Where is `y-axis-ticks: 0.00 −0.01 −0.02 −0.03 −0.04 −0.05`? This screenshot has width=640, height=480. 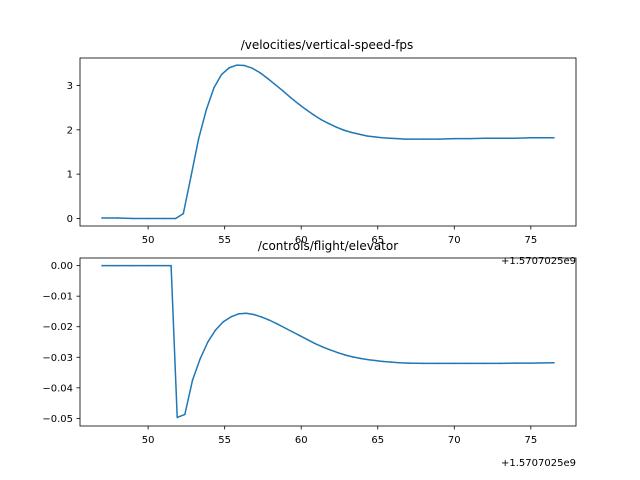 y-axis-ticks: 0.00 −0.01 −0.02 −0.03 −0.04 −0.05 is located at coordinates (61, 343).